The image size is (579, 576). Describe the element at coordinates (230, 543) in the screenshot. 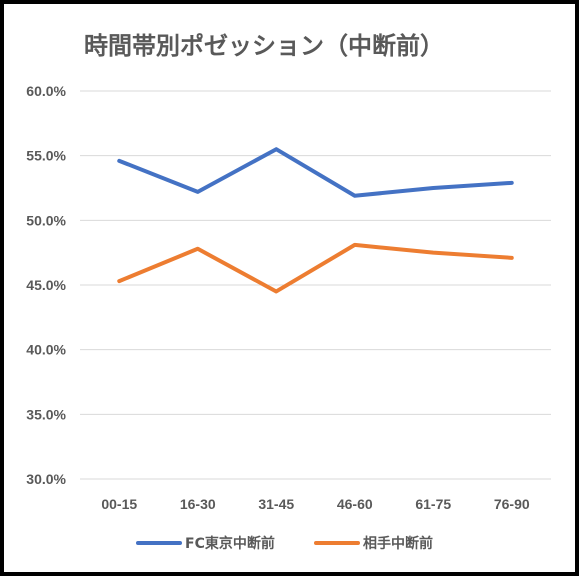

I see `legend-label: FC東京中断前` at that location.